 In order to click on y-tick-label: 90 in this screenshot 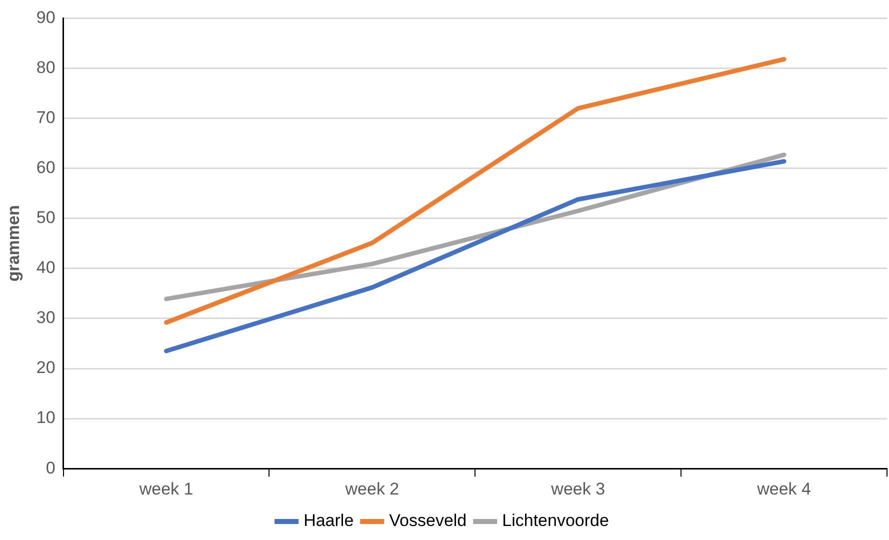, I will do `click(46, 17)`.